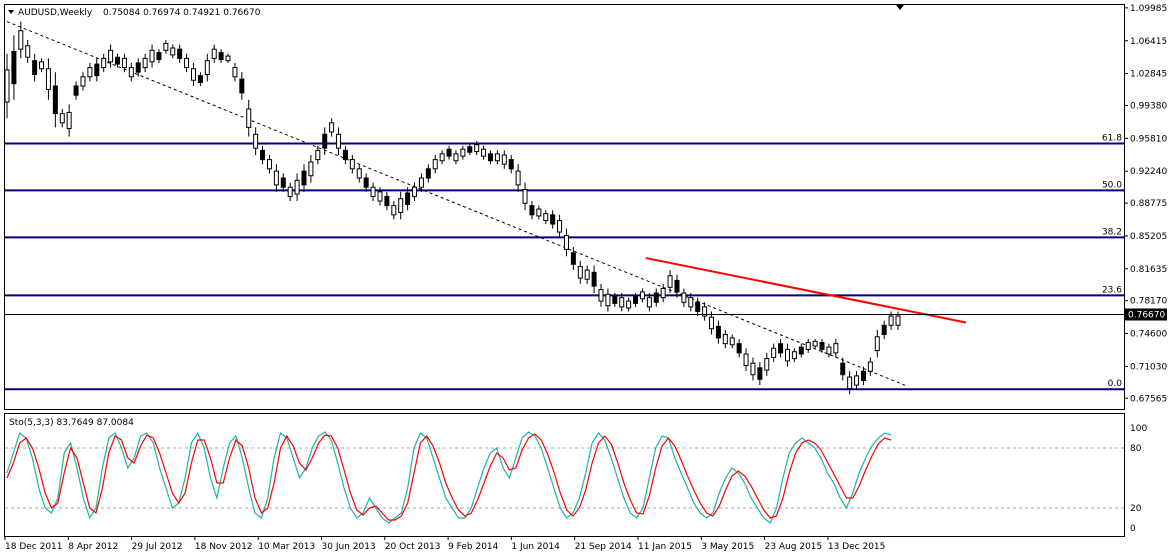 The image size is (1169, 558). What do you see at coordinates (1148, 335) in the screenshot?
I see `price-tick-label: 0.74600` at bounding box center [1148, 335].